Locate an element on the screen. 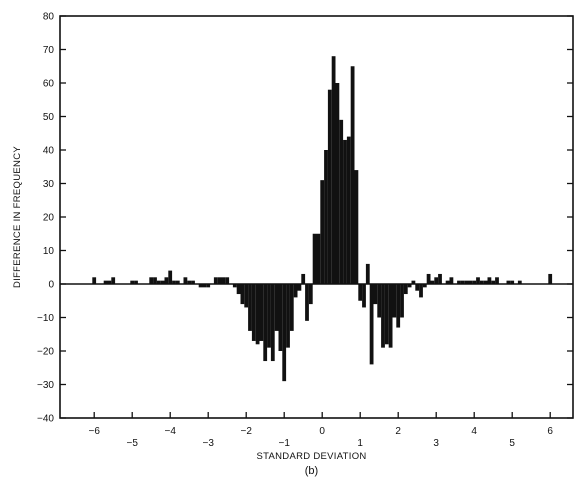 This screenshot has height=479, width=575. y-tick-label: 80 is located at coordinates (49, 17).